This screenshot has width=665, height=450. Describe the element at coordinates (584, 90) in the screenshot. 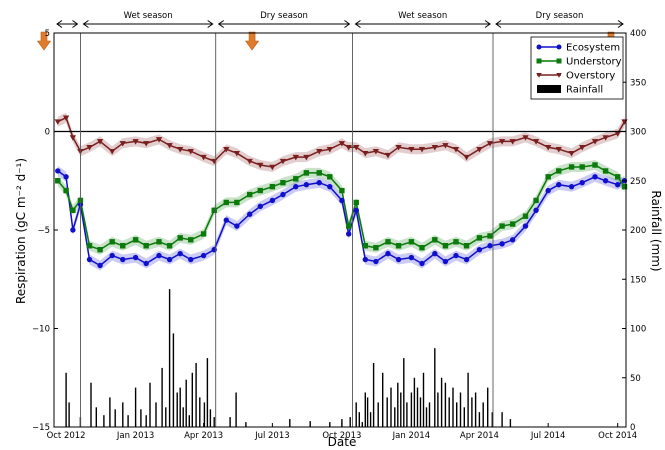

I see `legend-label: Rainfall` at that location.